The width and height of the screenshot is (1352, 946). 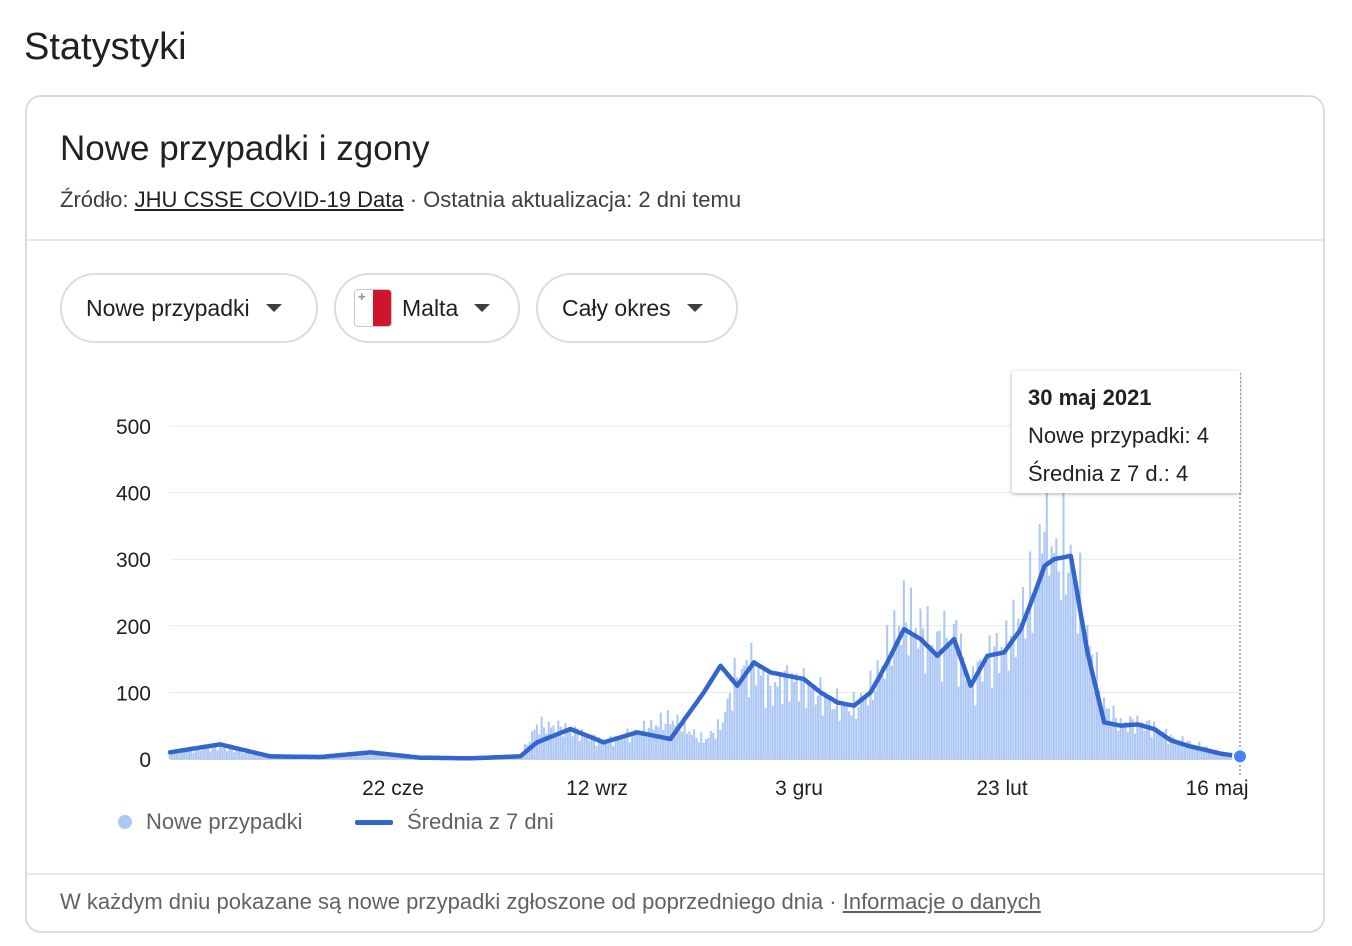 What do you see at coordinates (374, 822) in the screenshot?
I see `legend-line-icon` at bounding box center [374, 822].